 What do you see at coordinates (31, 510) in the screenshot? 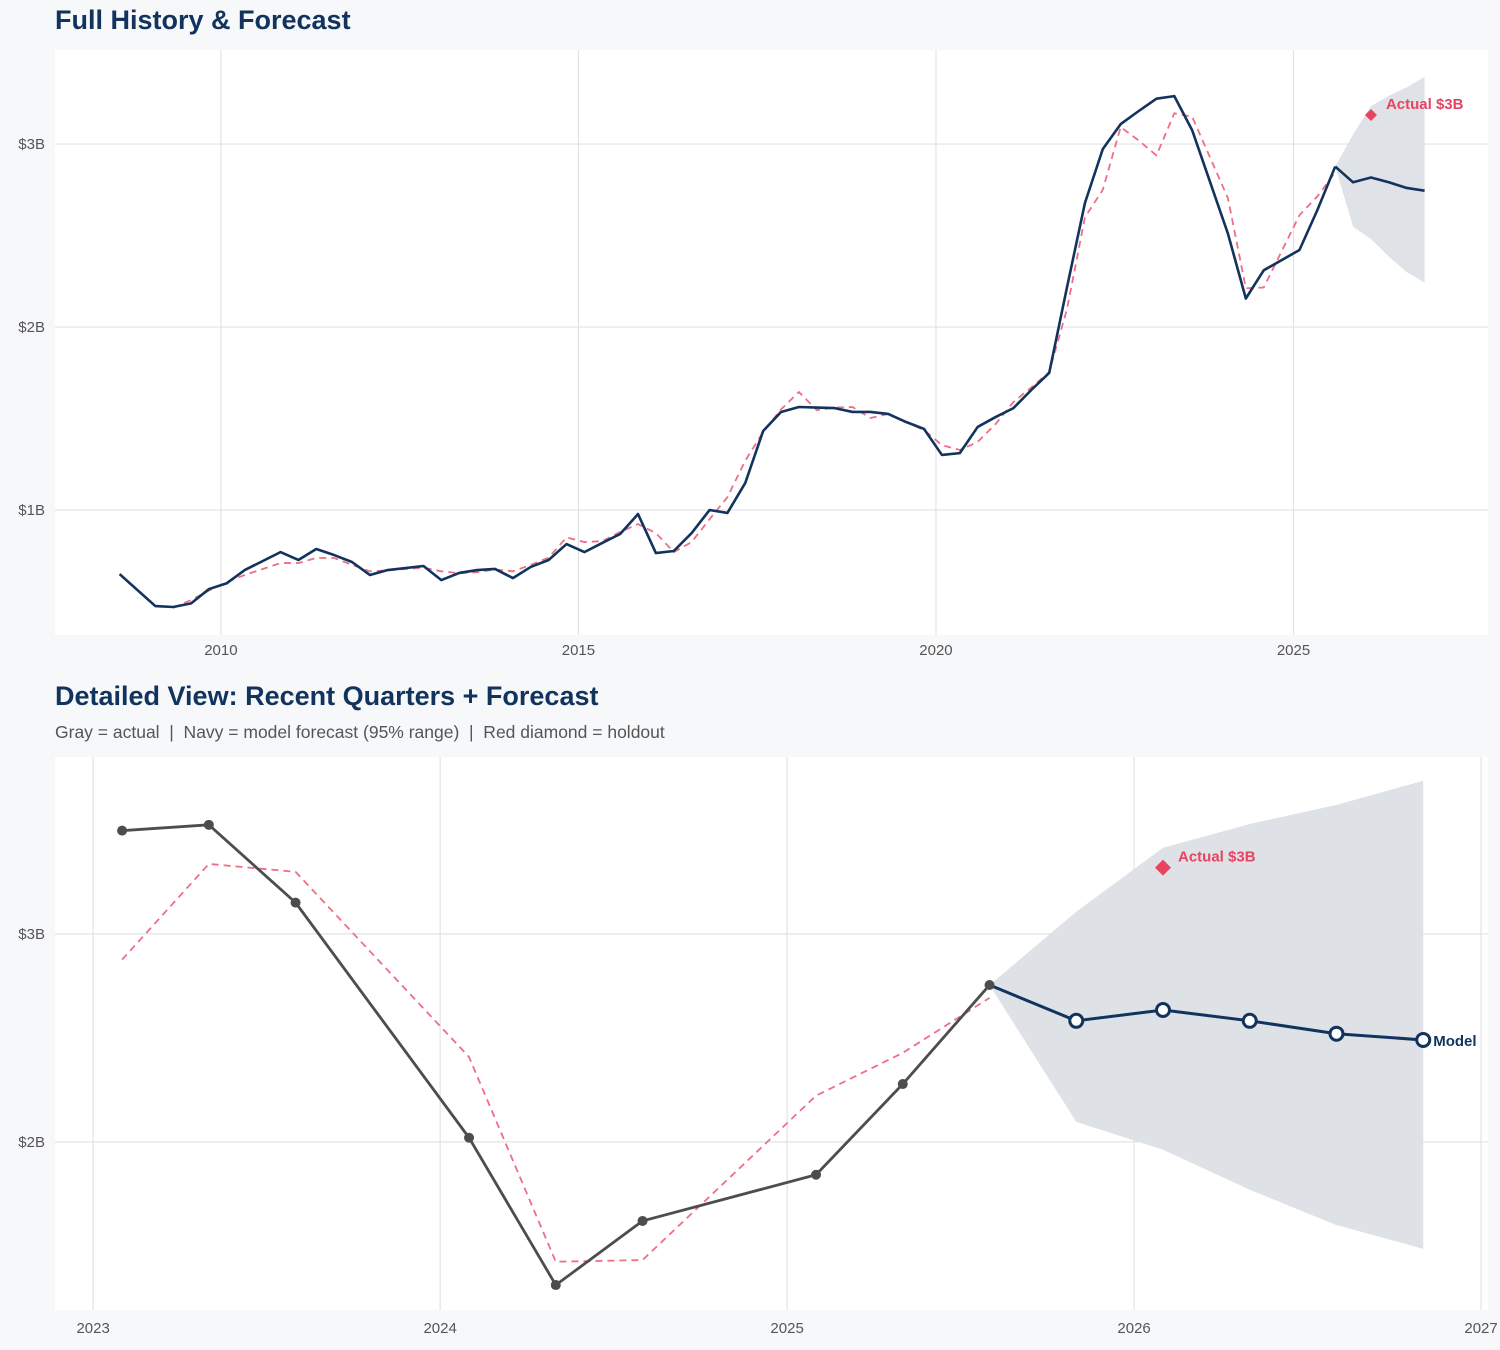
I see `y-tick-label: $1B` at bounding box center [31, 510].